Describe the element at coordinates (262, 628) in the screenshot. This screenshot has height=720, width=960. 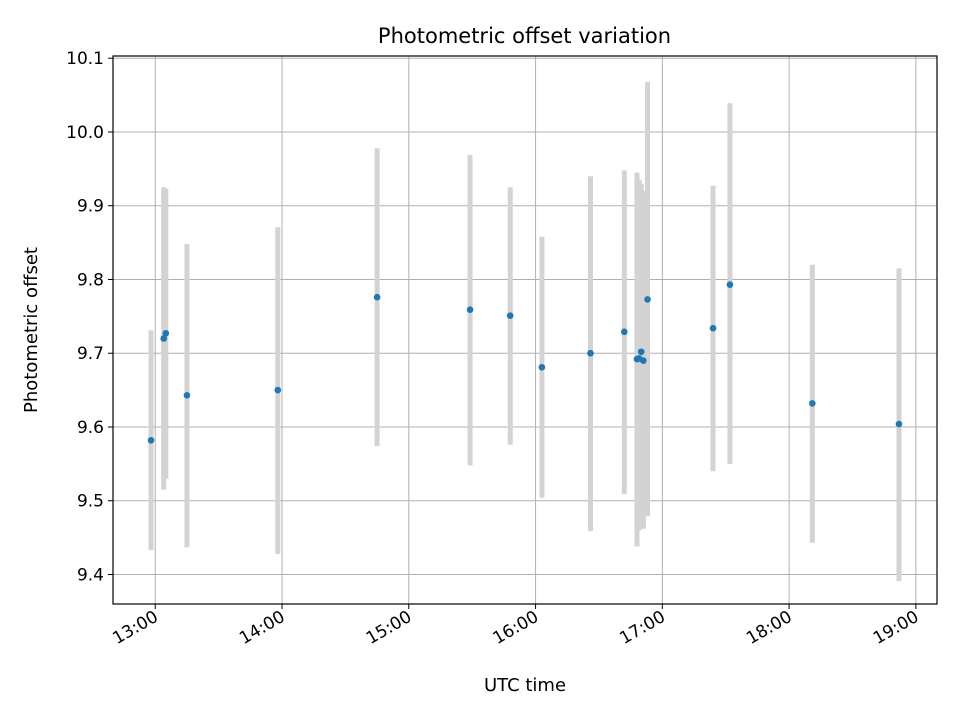
I see `x-tick-label: 14:00` at that location.